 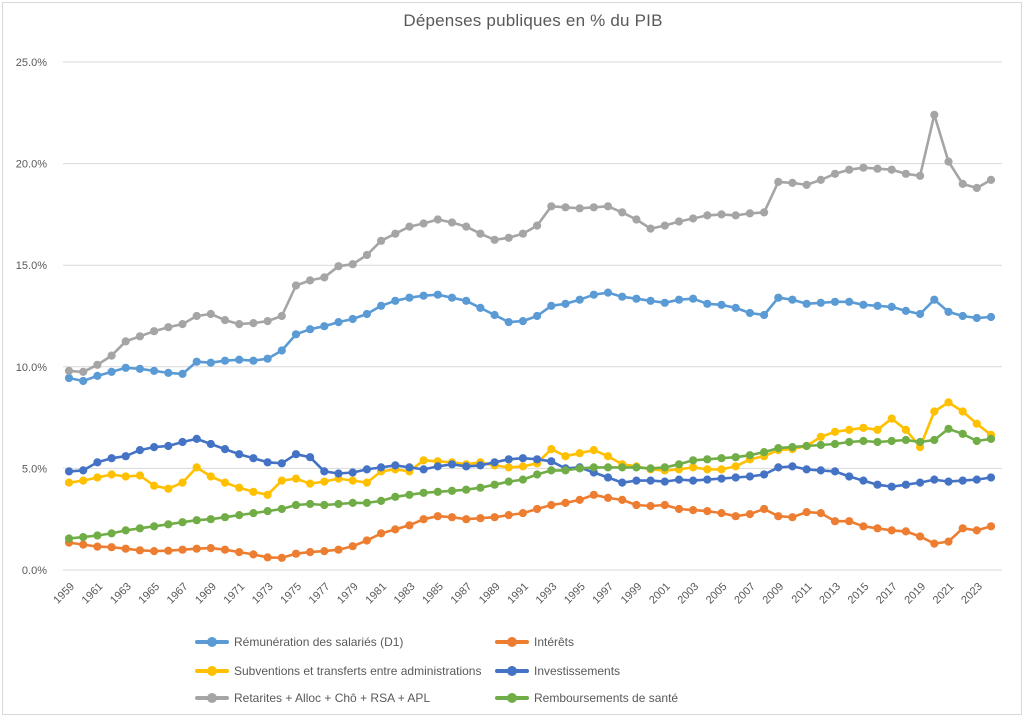 I want to click on x-tick-label: 1975, so click(x=291, y=594).